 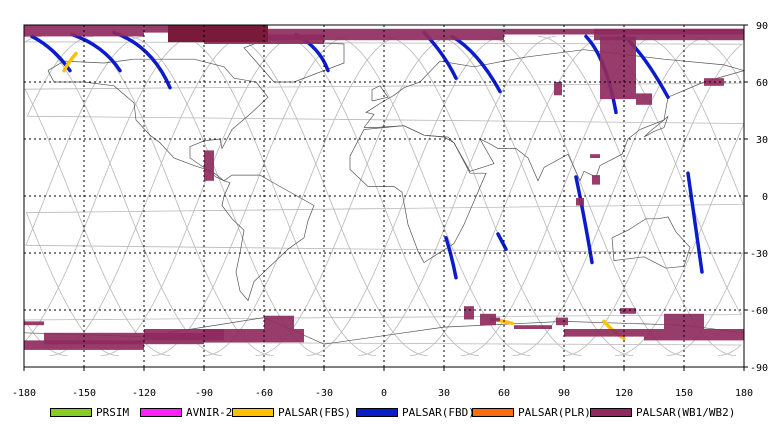 What do you see at coordinates (624, 393) in the screenshot?
I see `x-tick-label: 120` at bounding box center [624, 393].